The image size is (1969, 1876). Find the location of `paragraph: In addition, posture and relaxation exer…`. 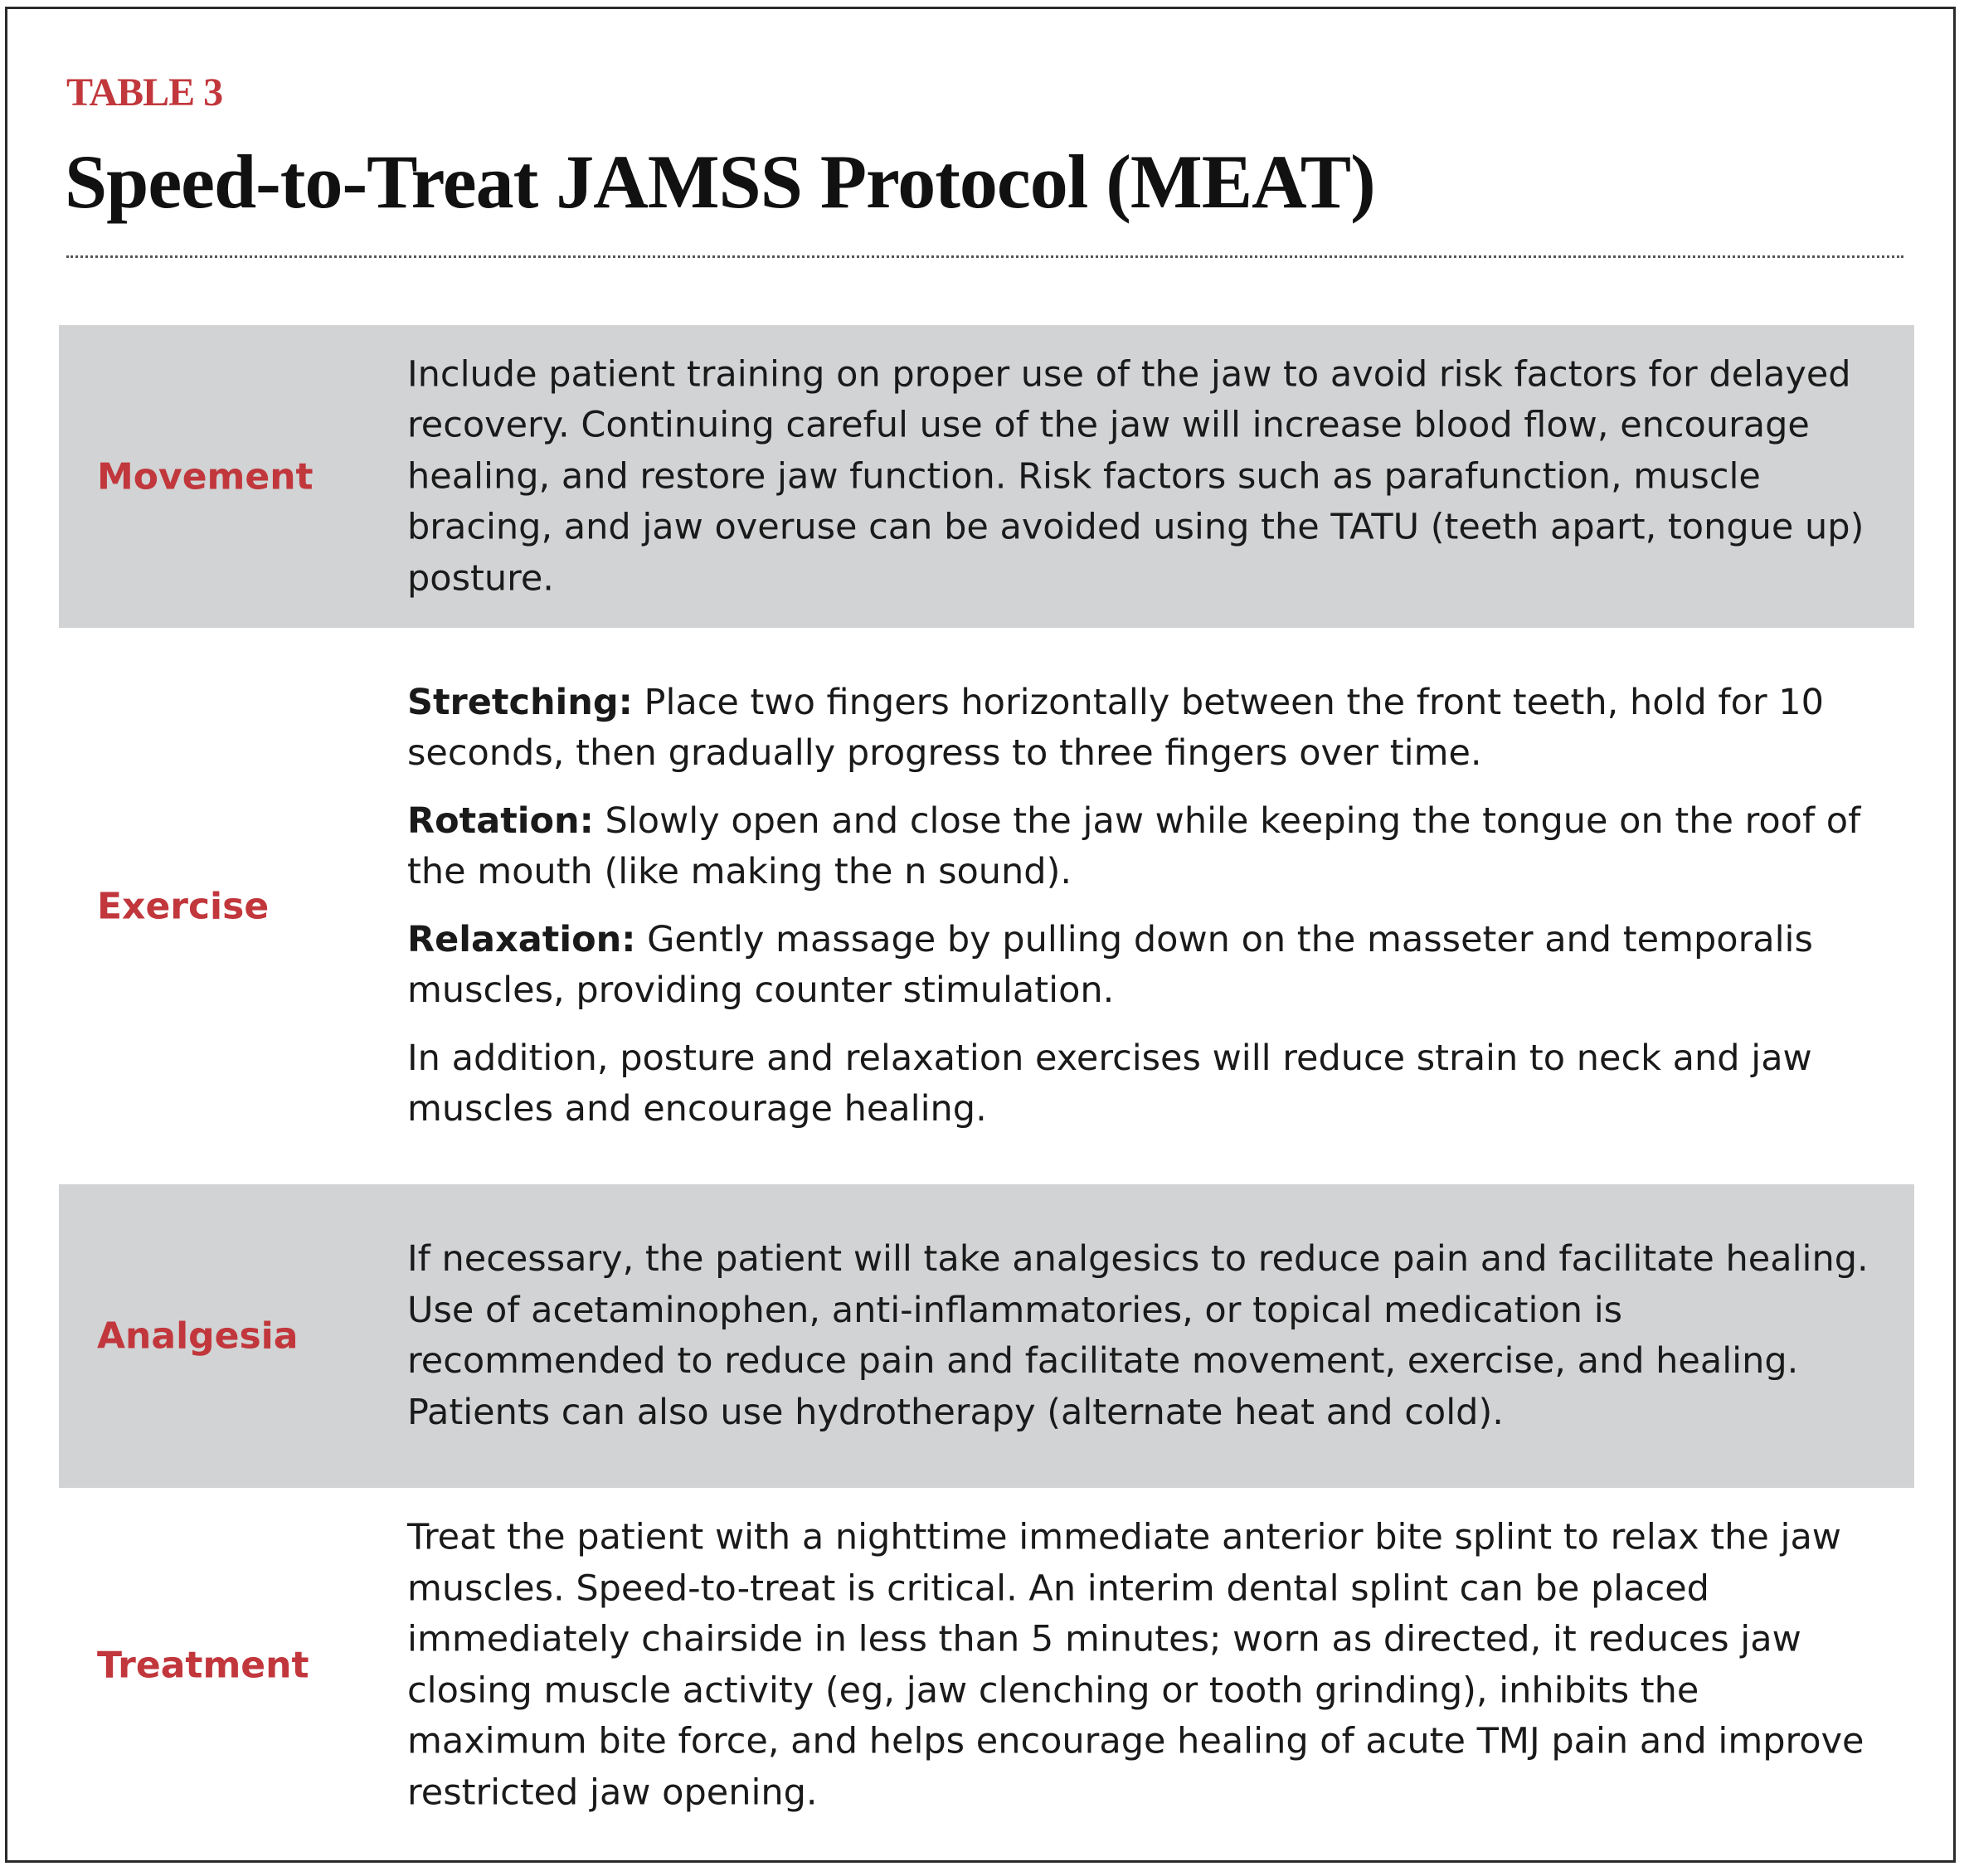

paragraph: In addition, posture and relaxation exer… is located at coordinates (1144, 1084).